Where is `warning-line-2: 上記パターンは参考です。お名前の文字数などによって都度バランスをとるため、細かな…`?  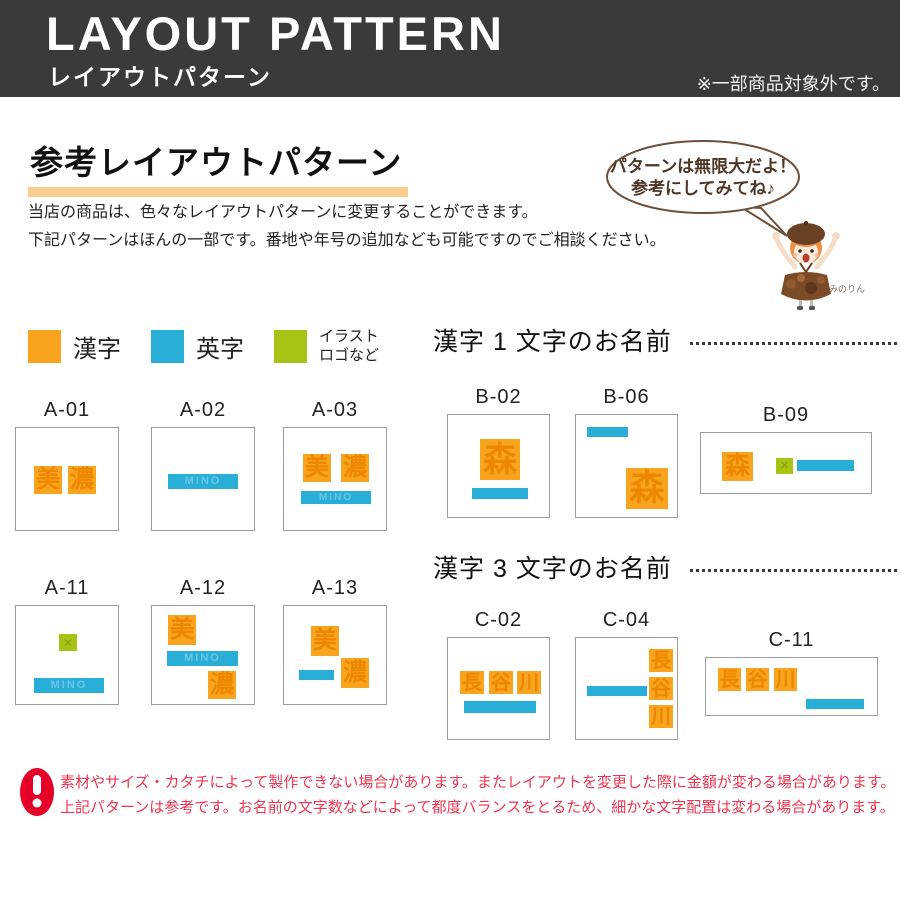 warning-line-2: 上記パターンは参考です。お名前の文字数などによって都度バランスをとるため、細かな… is located at coordinates (477, 808).